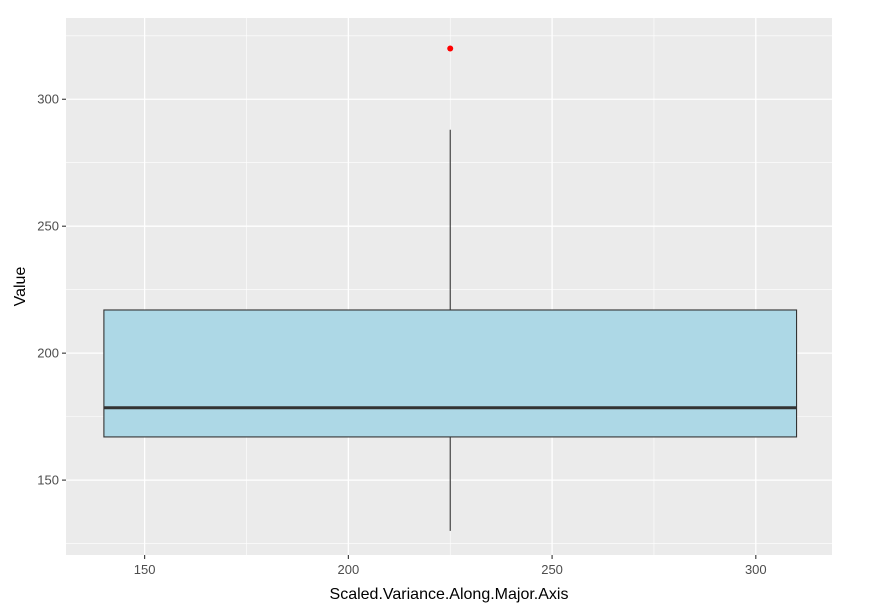 This screenshot has width=888, height=614. I want to click on x-axis-ticks: 150 200 250 300, so click(450, 566).